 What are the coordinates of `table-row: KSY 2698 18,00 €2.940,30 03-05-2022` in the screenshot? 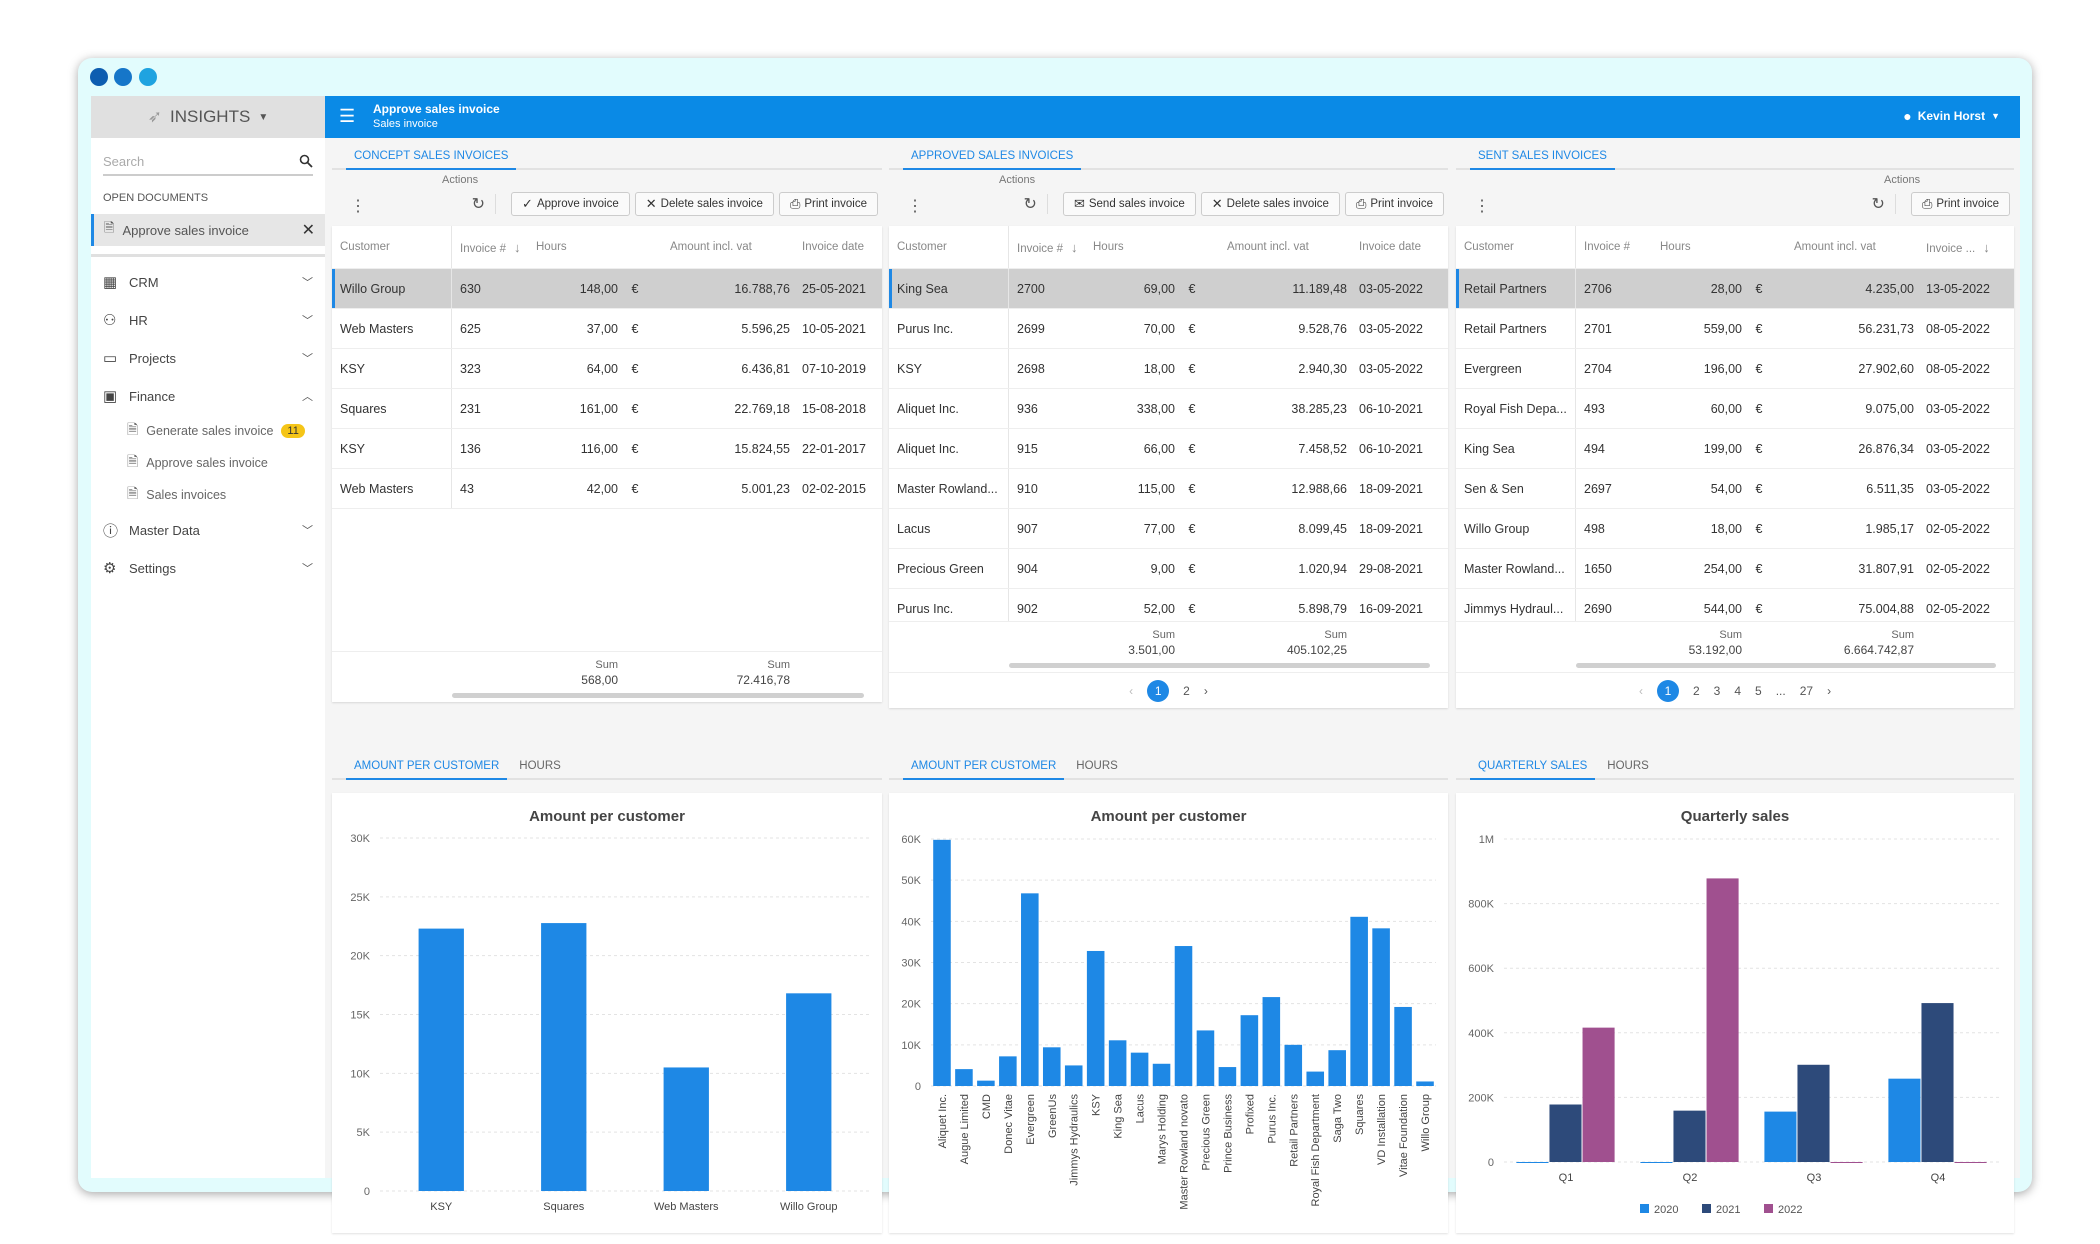 It's located at (1168, 369).